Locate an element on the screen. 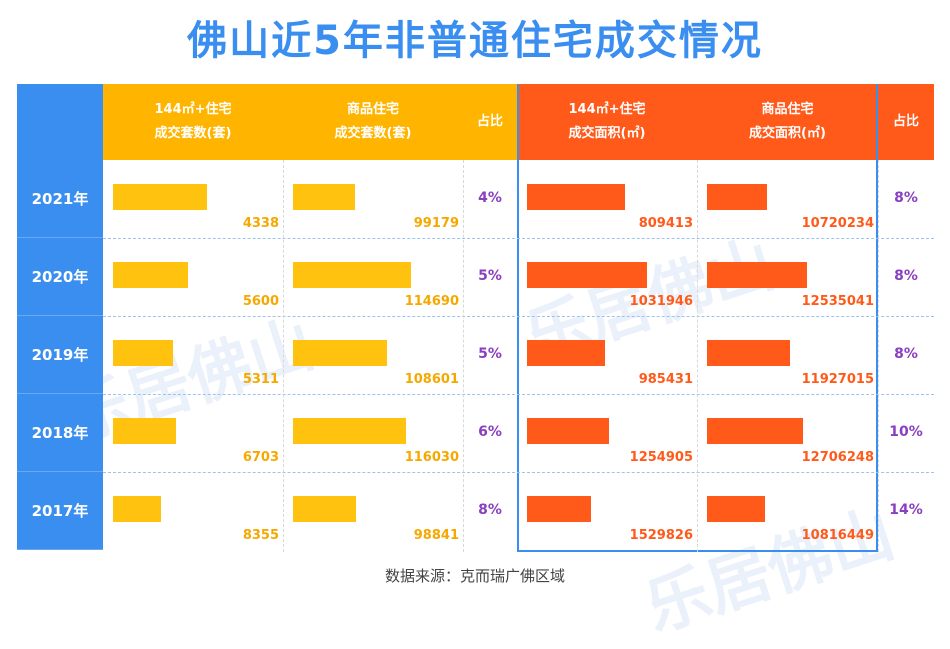 The height and width of the screenshot is (649, 950). header-label: 商品住宅 成交面积(㎡) is located at coordinates (787, 121).